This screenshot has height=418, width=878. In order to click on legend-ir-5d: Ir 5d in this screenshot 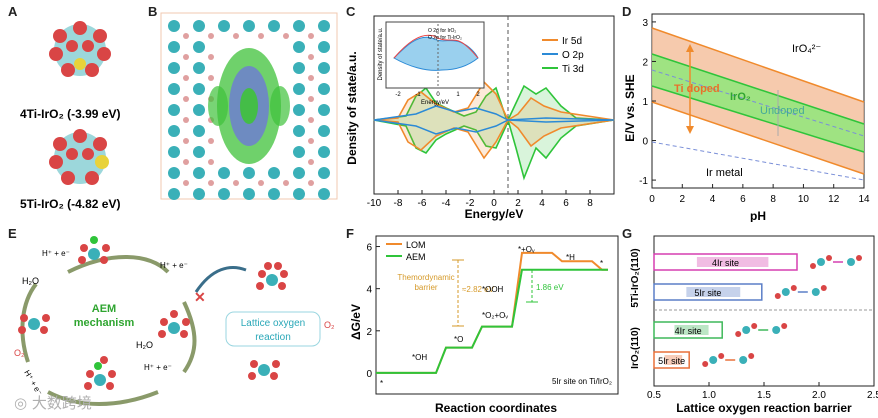, I will do `click(572, 41)`.